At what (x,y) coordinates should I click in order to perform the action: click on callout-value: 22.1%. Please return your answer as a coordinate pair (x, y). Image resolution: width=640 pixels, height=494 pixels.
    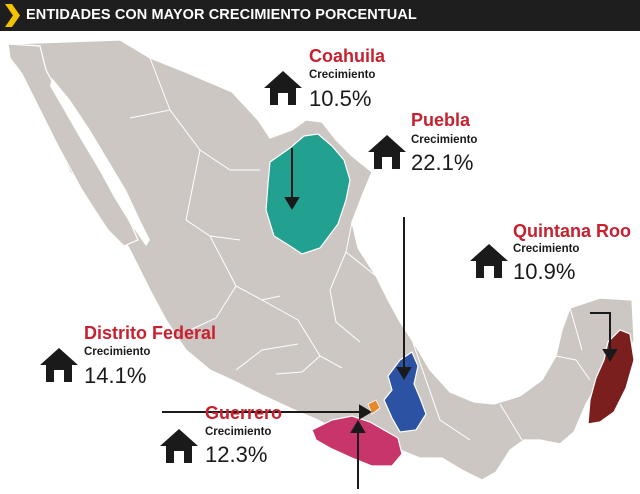
    Looking at the image, I should click on (442, 162).